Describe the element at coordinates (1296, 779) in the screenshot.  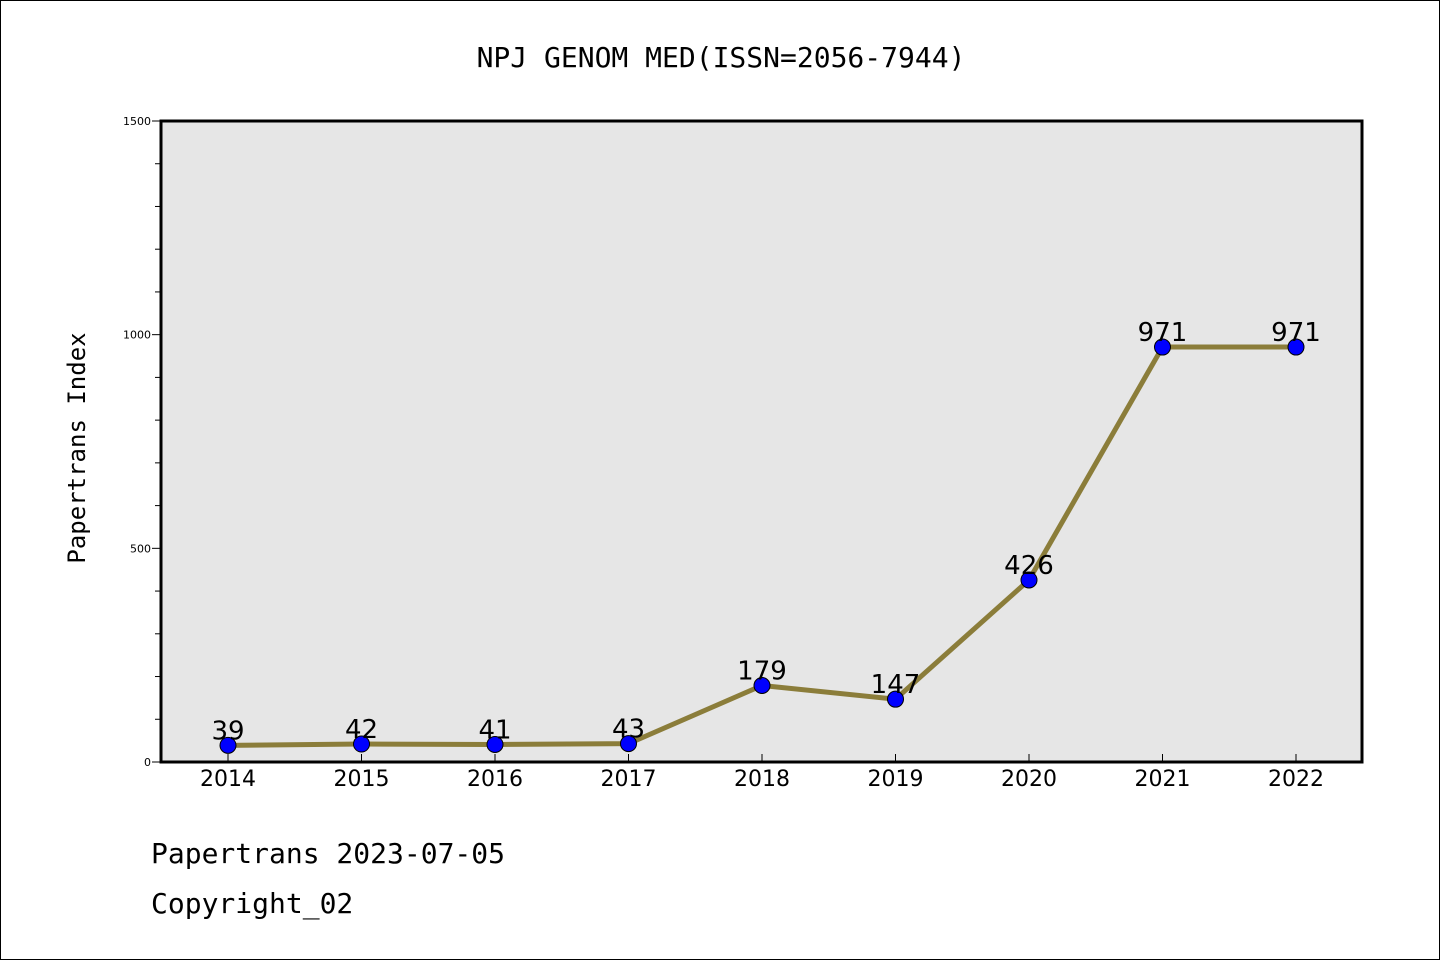
I see `x-tick-label: 2022` at that location.